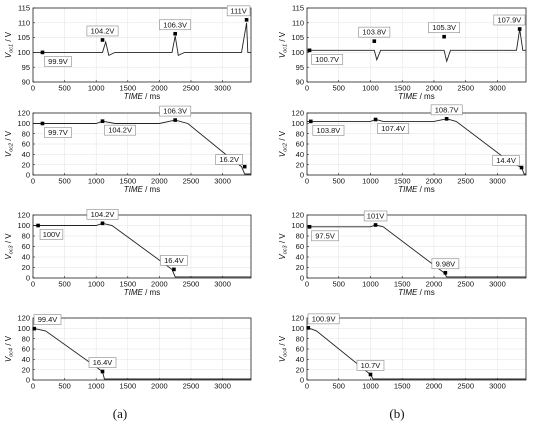  I want to click on annotation-label: 99.7V, so click(58, 132).